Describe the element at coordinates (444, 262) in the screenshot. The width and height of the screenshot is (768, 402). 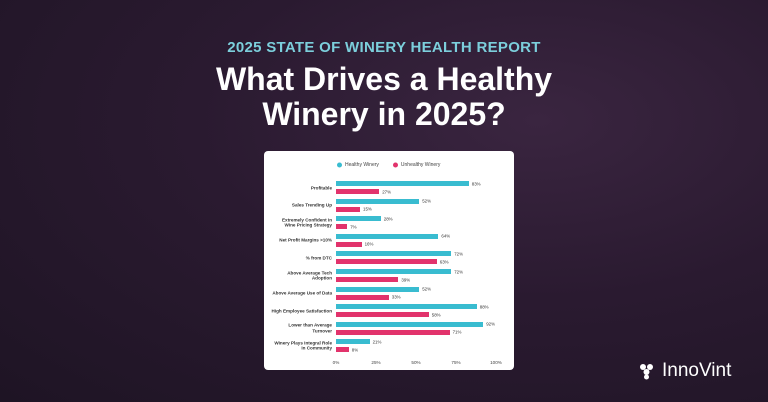
I see `value-label: 63%` at that location.